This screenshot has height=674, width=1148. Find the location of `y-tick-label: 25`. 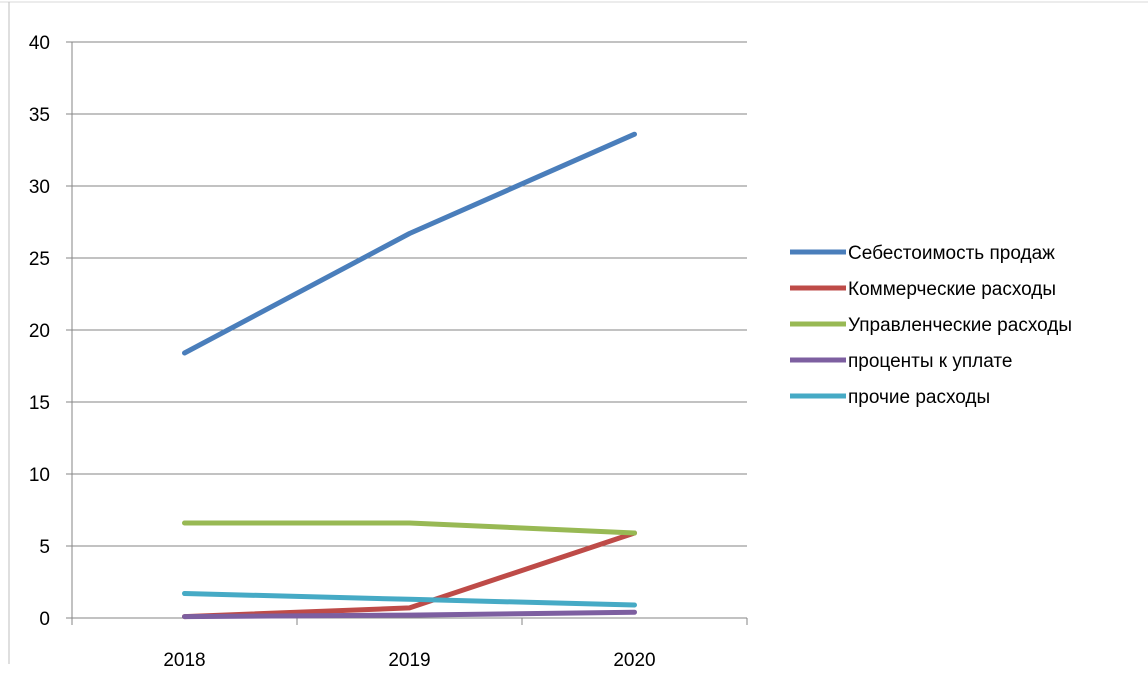

y-tick-label: 25 is located at coordinates (39, 259).